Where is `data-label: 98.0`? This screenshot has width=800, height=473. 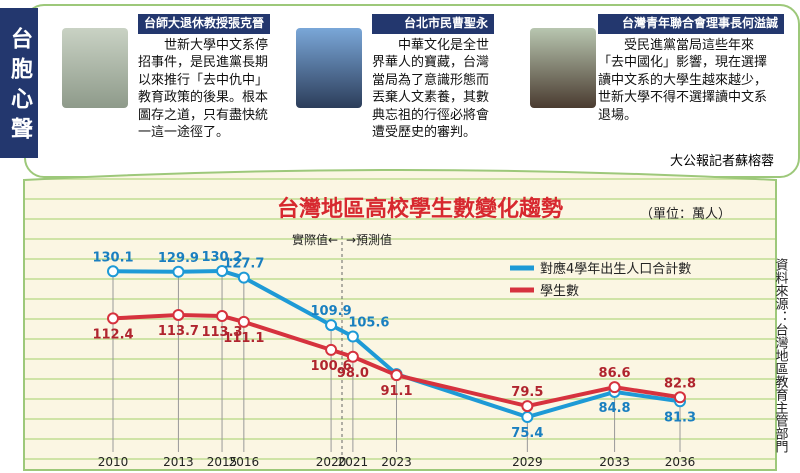
data-label: 98.0 is located at coordinates (353, 373).